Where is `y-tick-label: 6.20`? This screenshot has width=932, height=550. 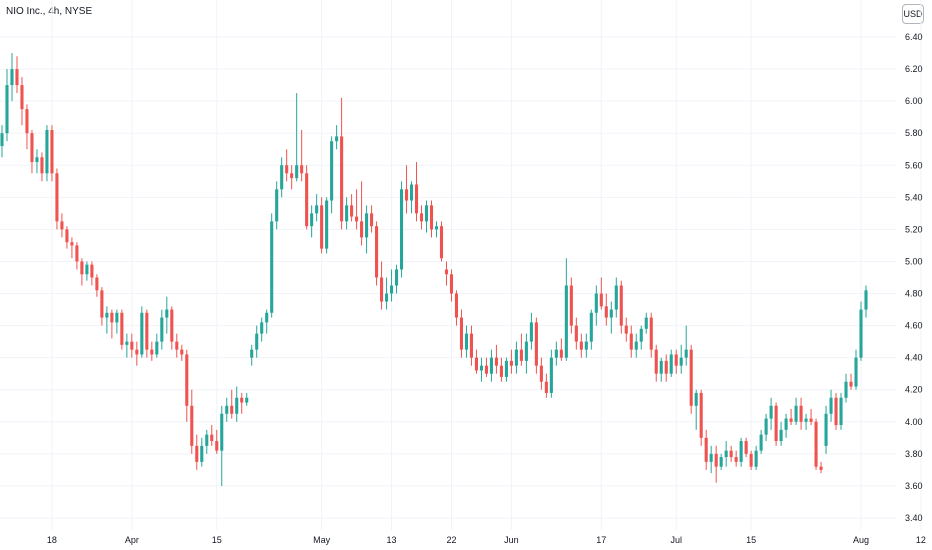 y-tick-label: 6.20 is located at coordinates (914, 69).